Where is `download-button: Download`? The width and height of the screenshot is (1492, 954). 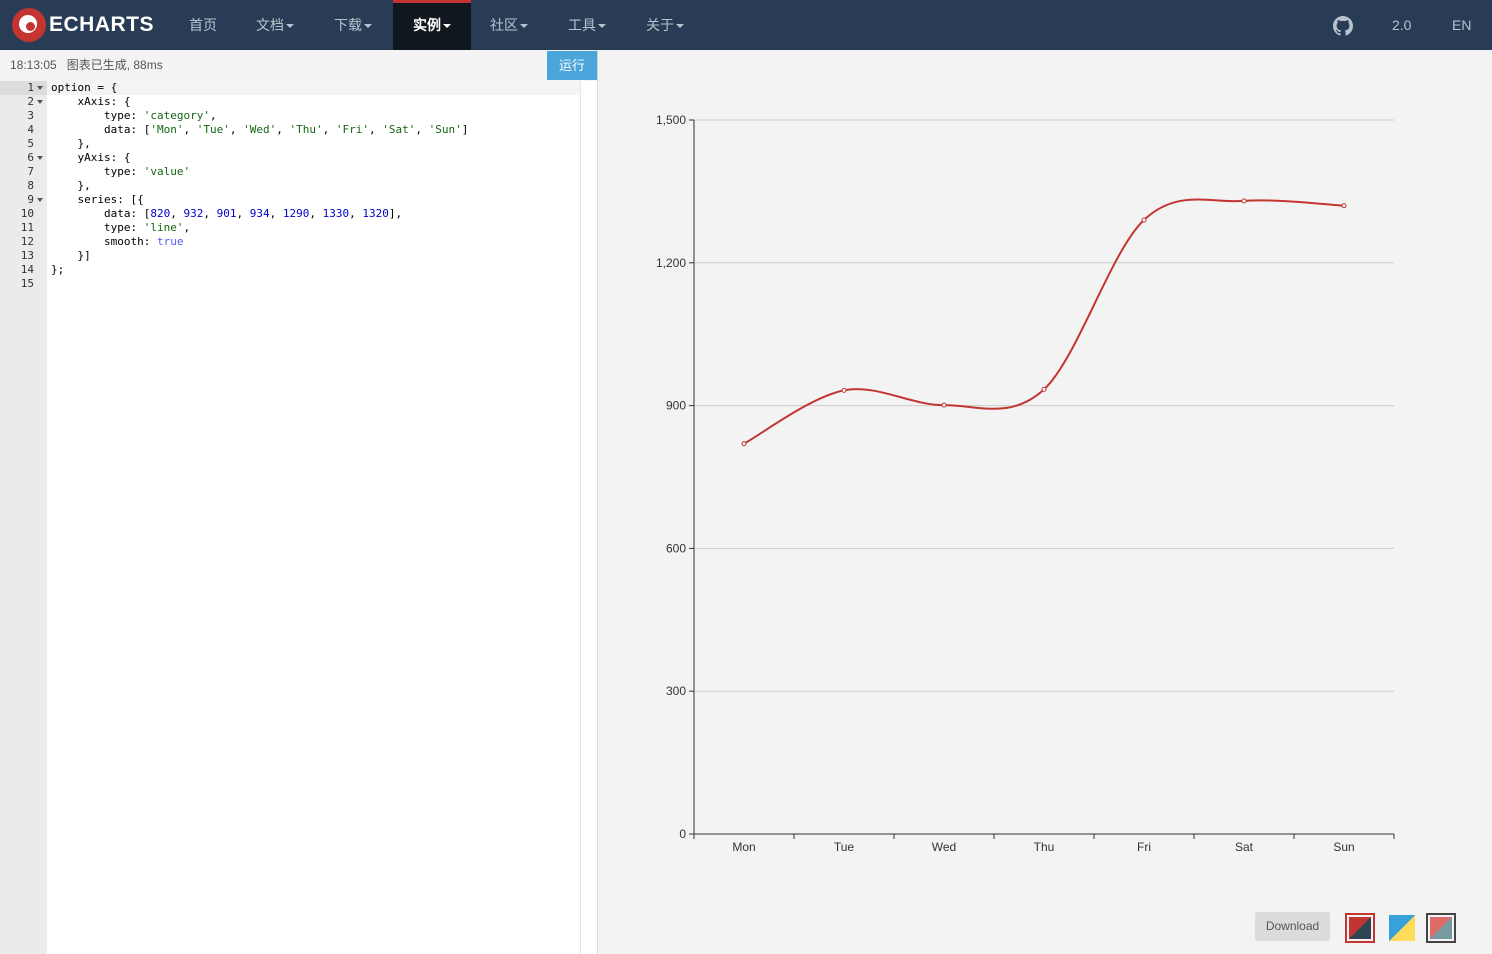
download-button: Download is located at coordinates (1292, 926).